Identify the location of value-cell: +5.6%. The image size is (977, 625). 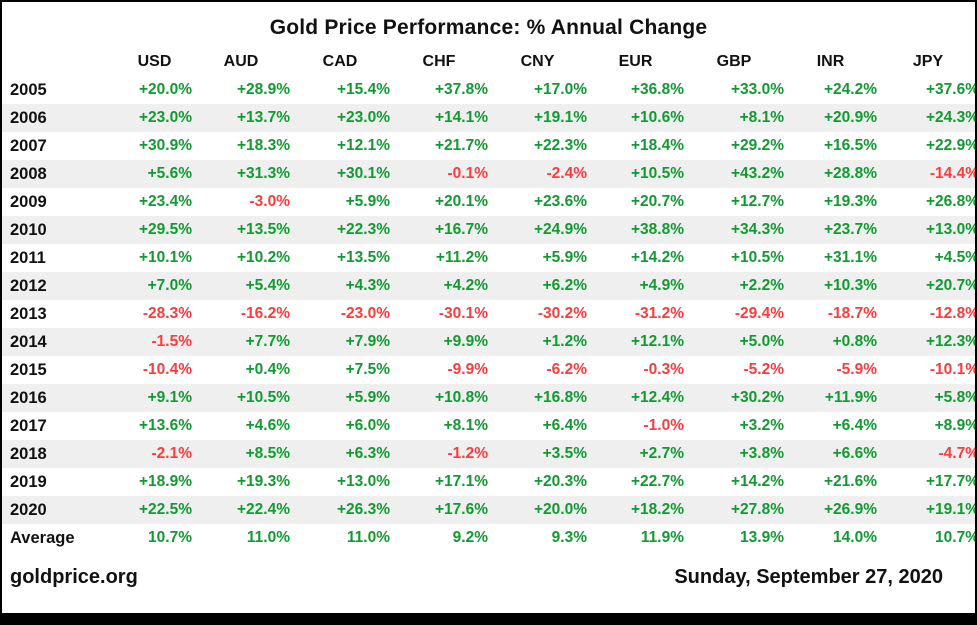
(169, 173).